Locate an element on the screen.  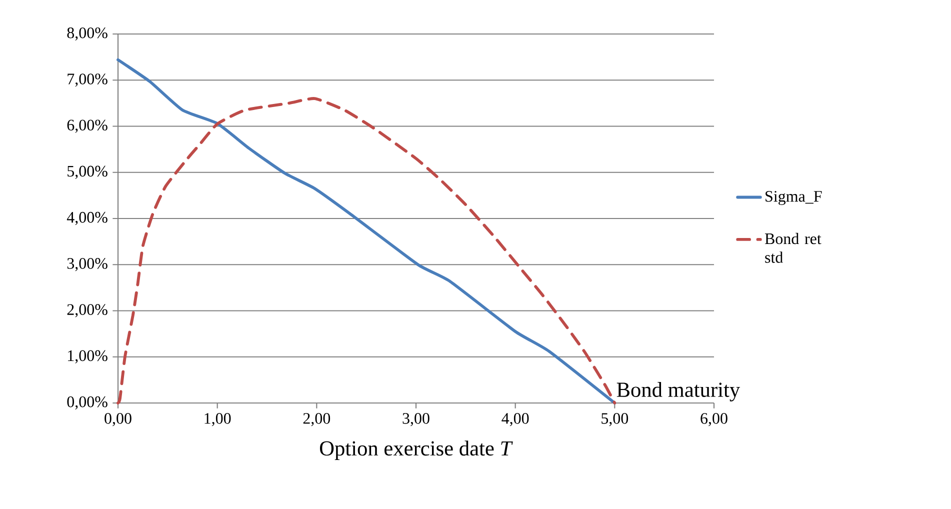
y-tick-label: 1,00% is located at coordinates (88, 357).